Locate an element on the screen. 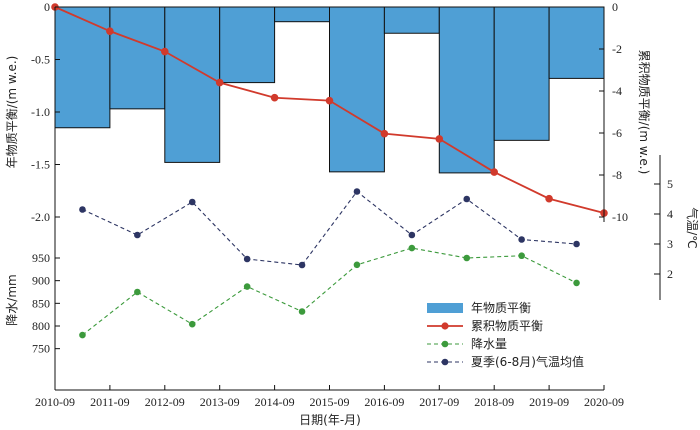  legend-marker-precipitation is located at coordinates (445, 344).